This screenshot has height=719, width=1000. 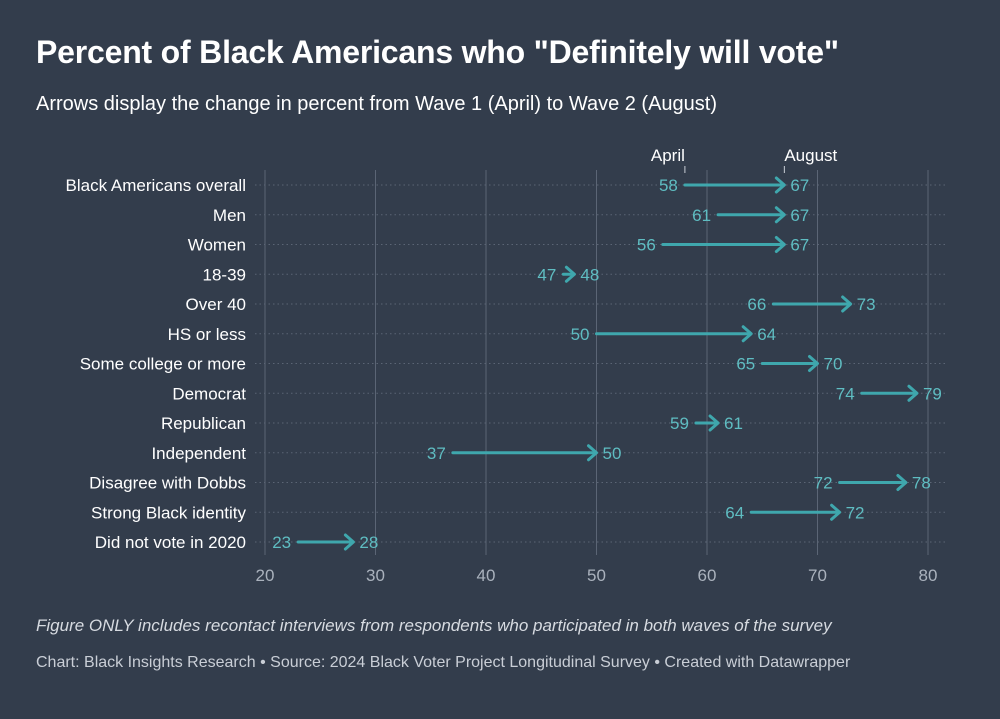 What do you see at coordinates (866, 304) in the screenshot?
I see `august-value-label: 73` at bounding box center [866, 304].